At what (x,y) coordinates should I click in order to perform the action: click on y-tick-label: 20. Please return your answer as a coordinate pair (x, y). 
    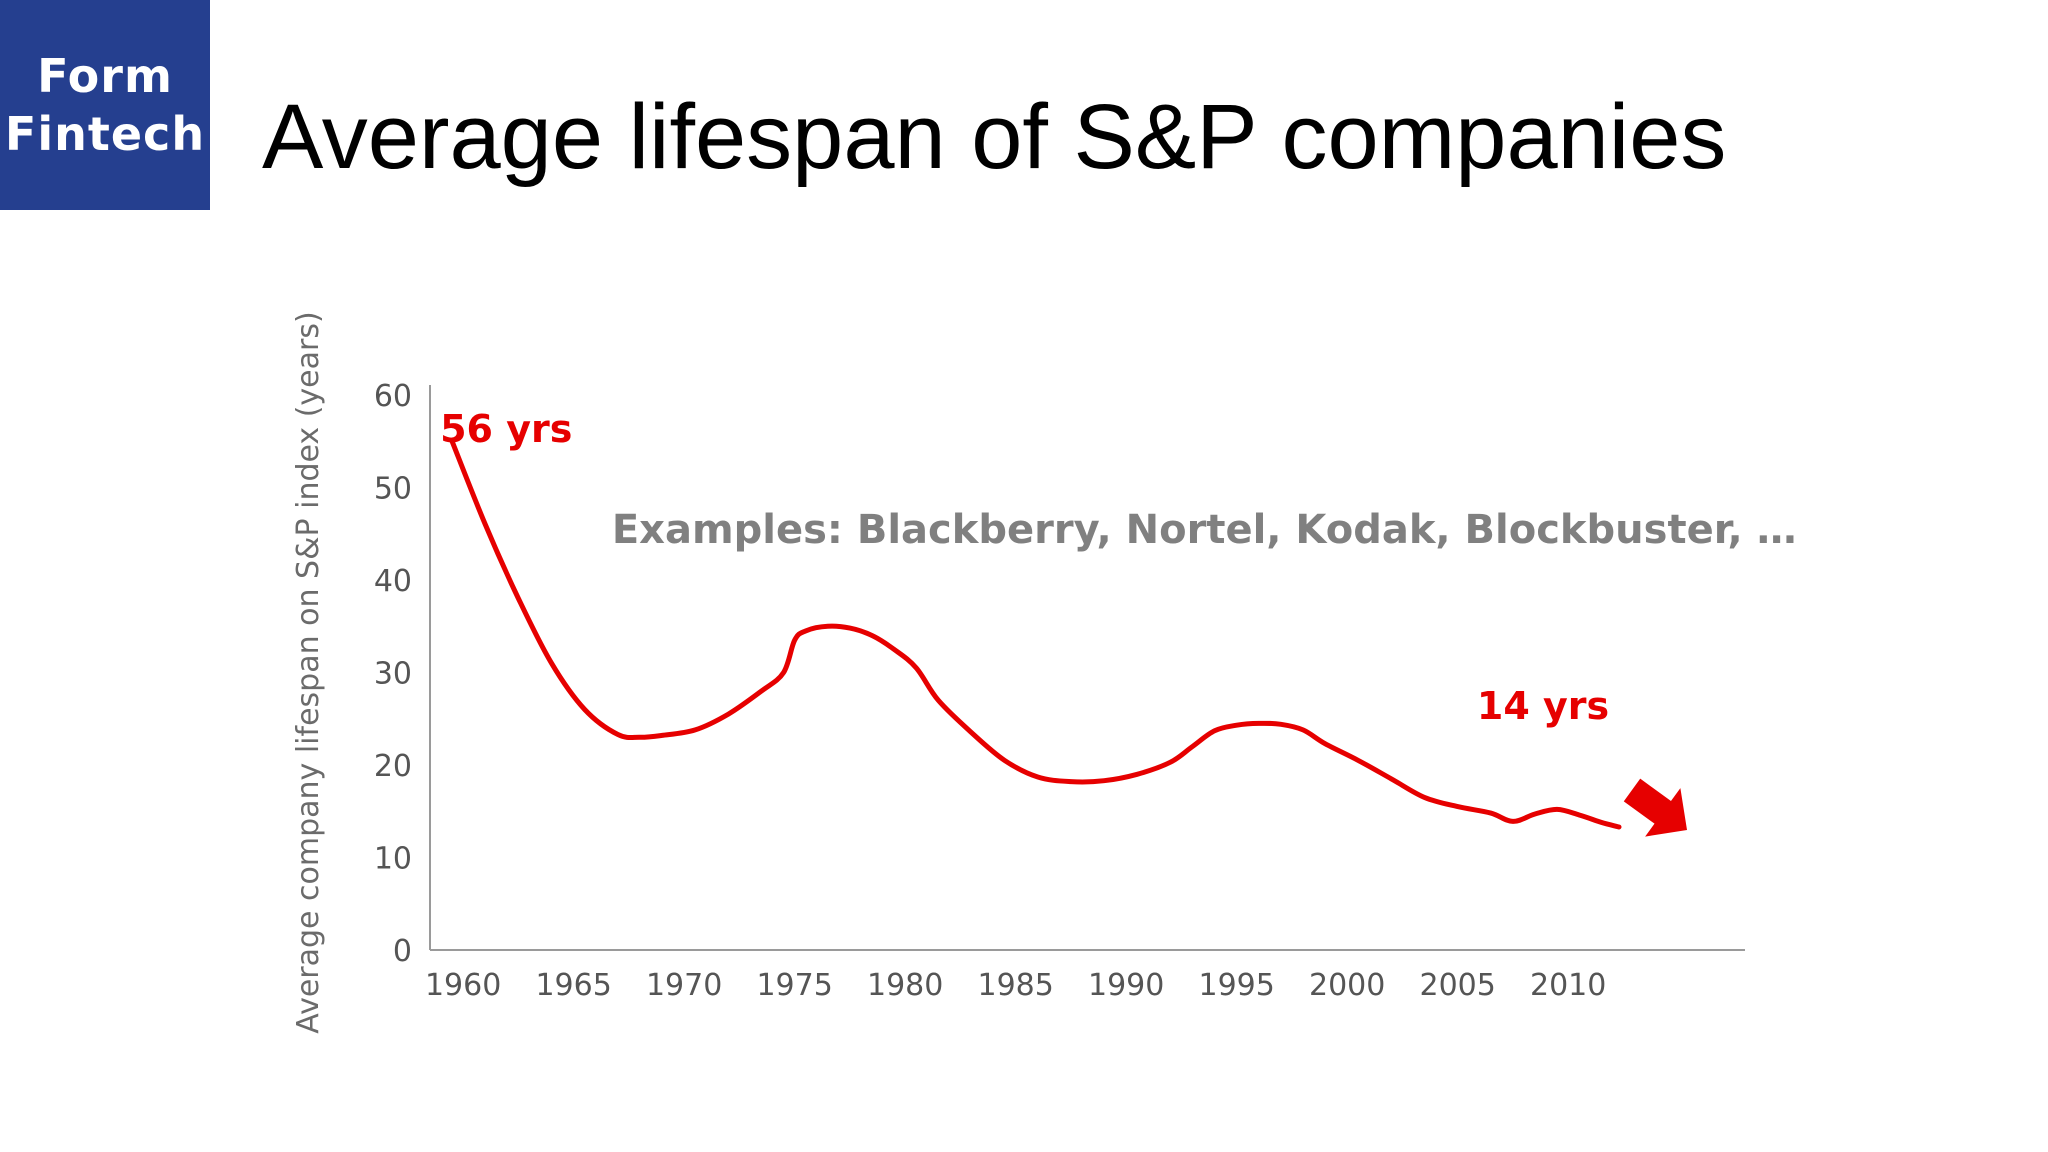
    Looking at the image, I should click on (393, 766).